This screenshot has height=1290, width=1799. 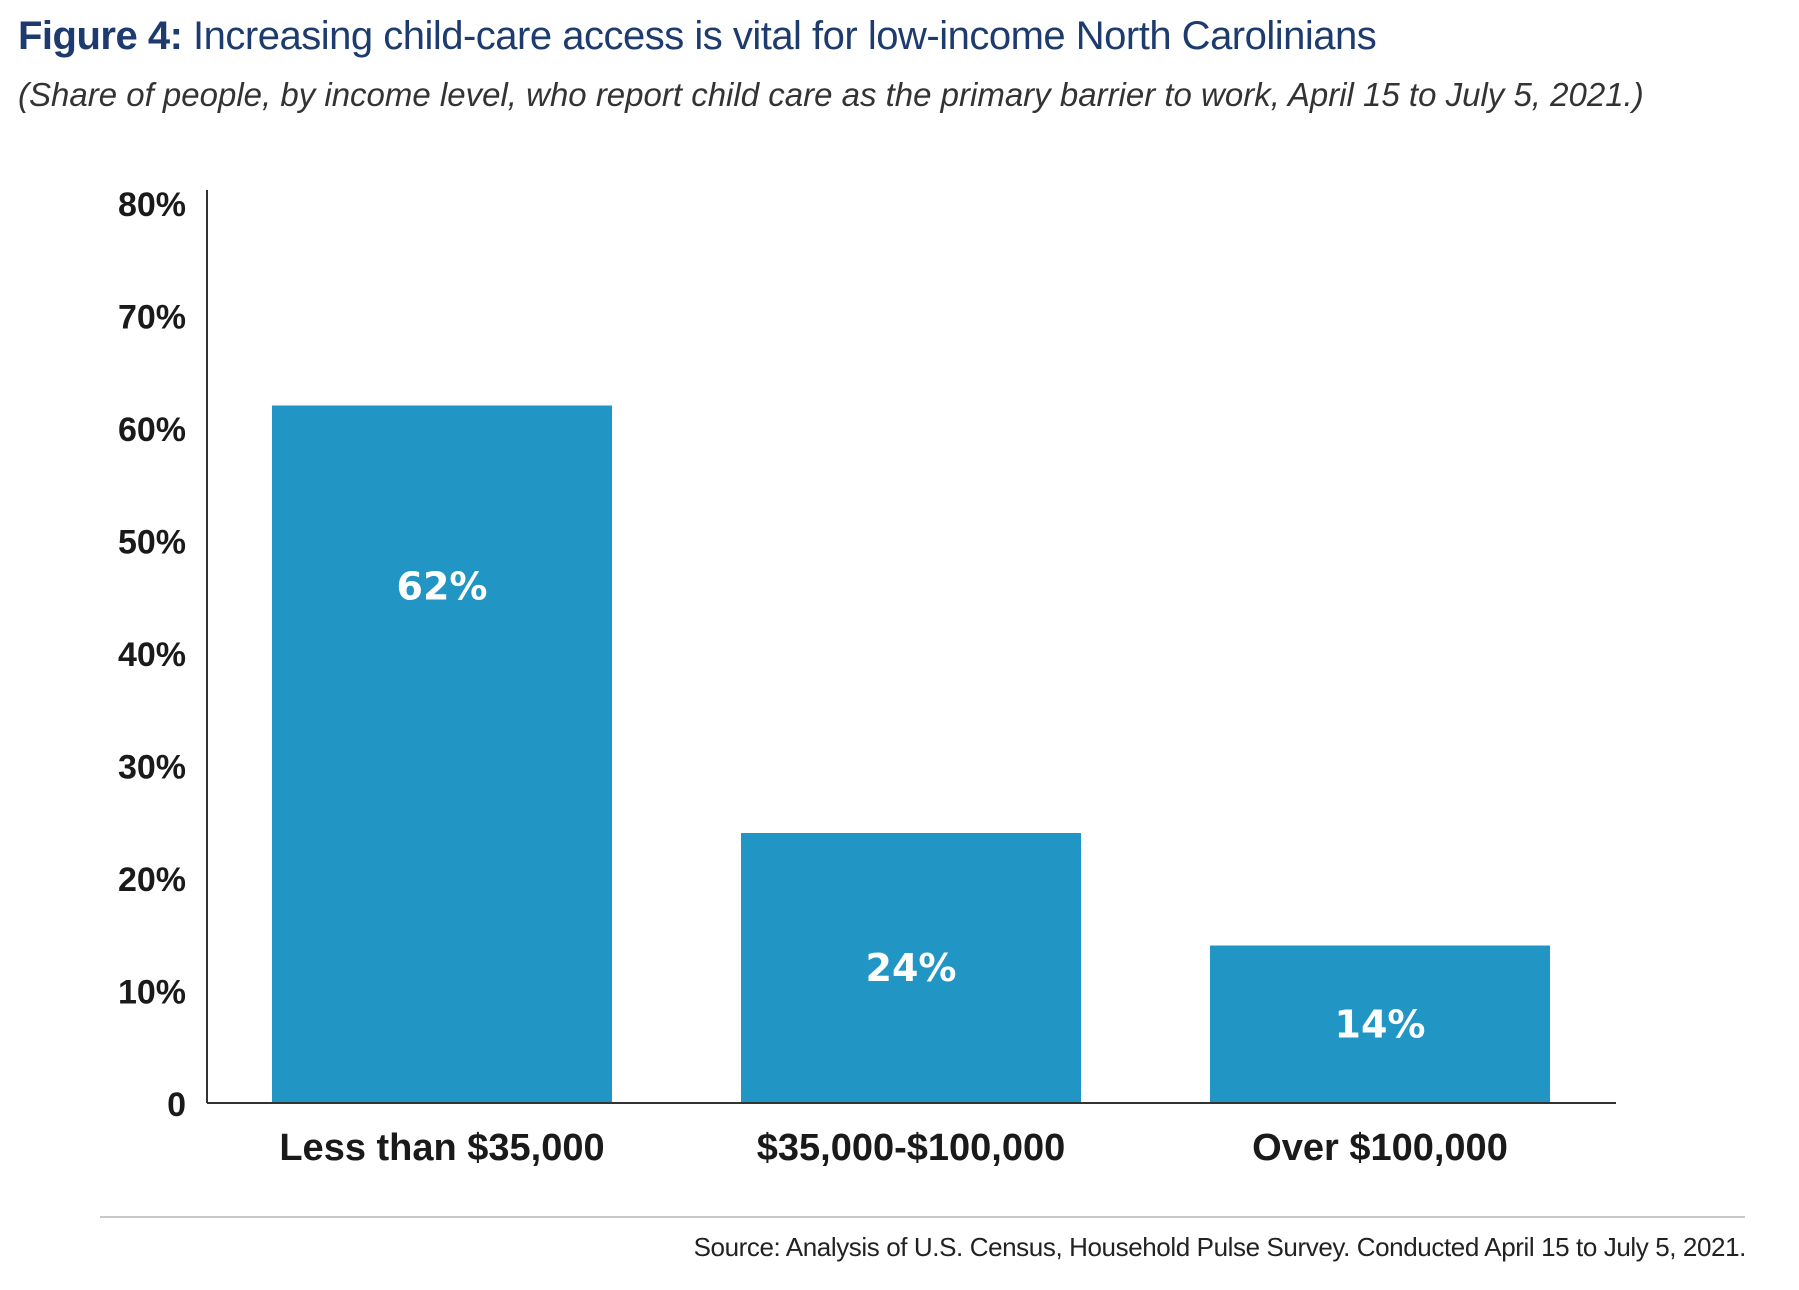 What do you see at coordinates (100, 36) in the screenshot?
I see `figure-label: Figure 4:` at bounding box center [100, 36].